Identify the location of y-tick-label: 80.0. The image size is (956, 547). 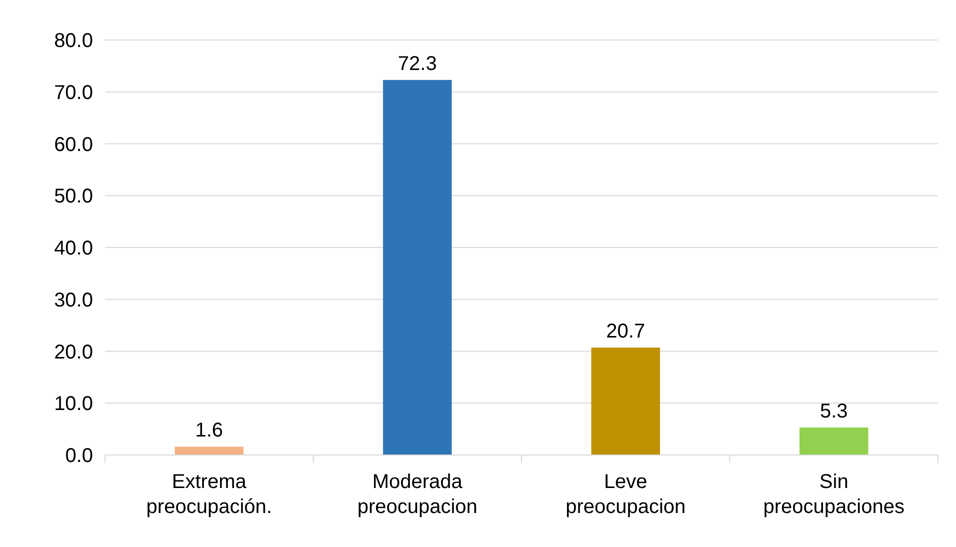
(73, 41).